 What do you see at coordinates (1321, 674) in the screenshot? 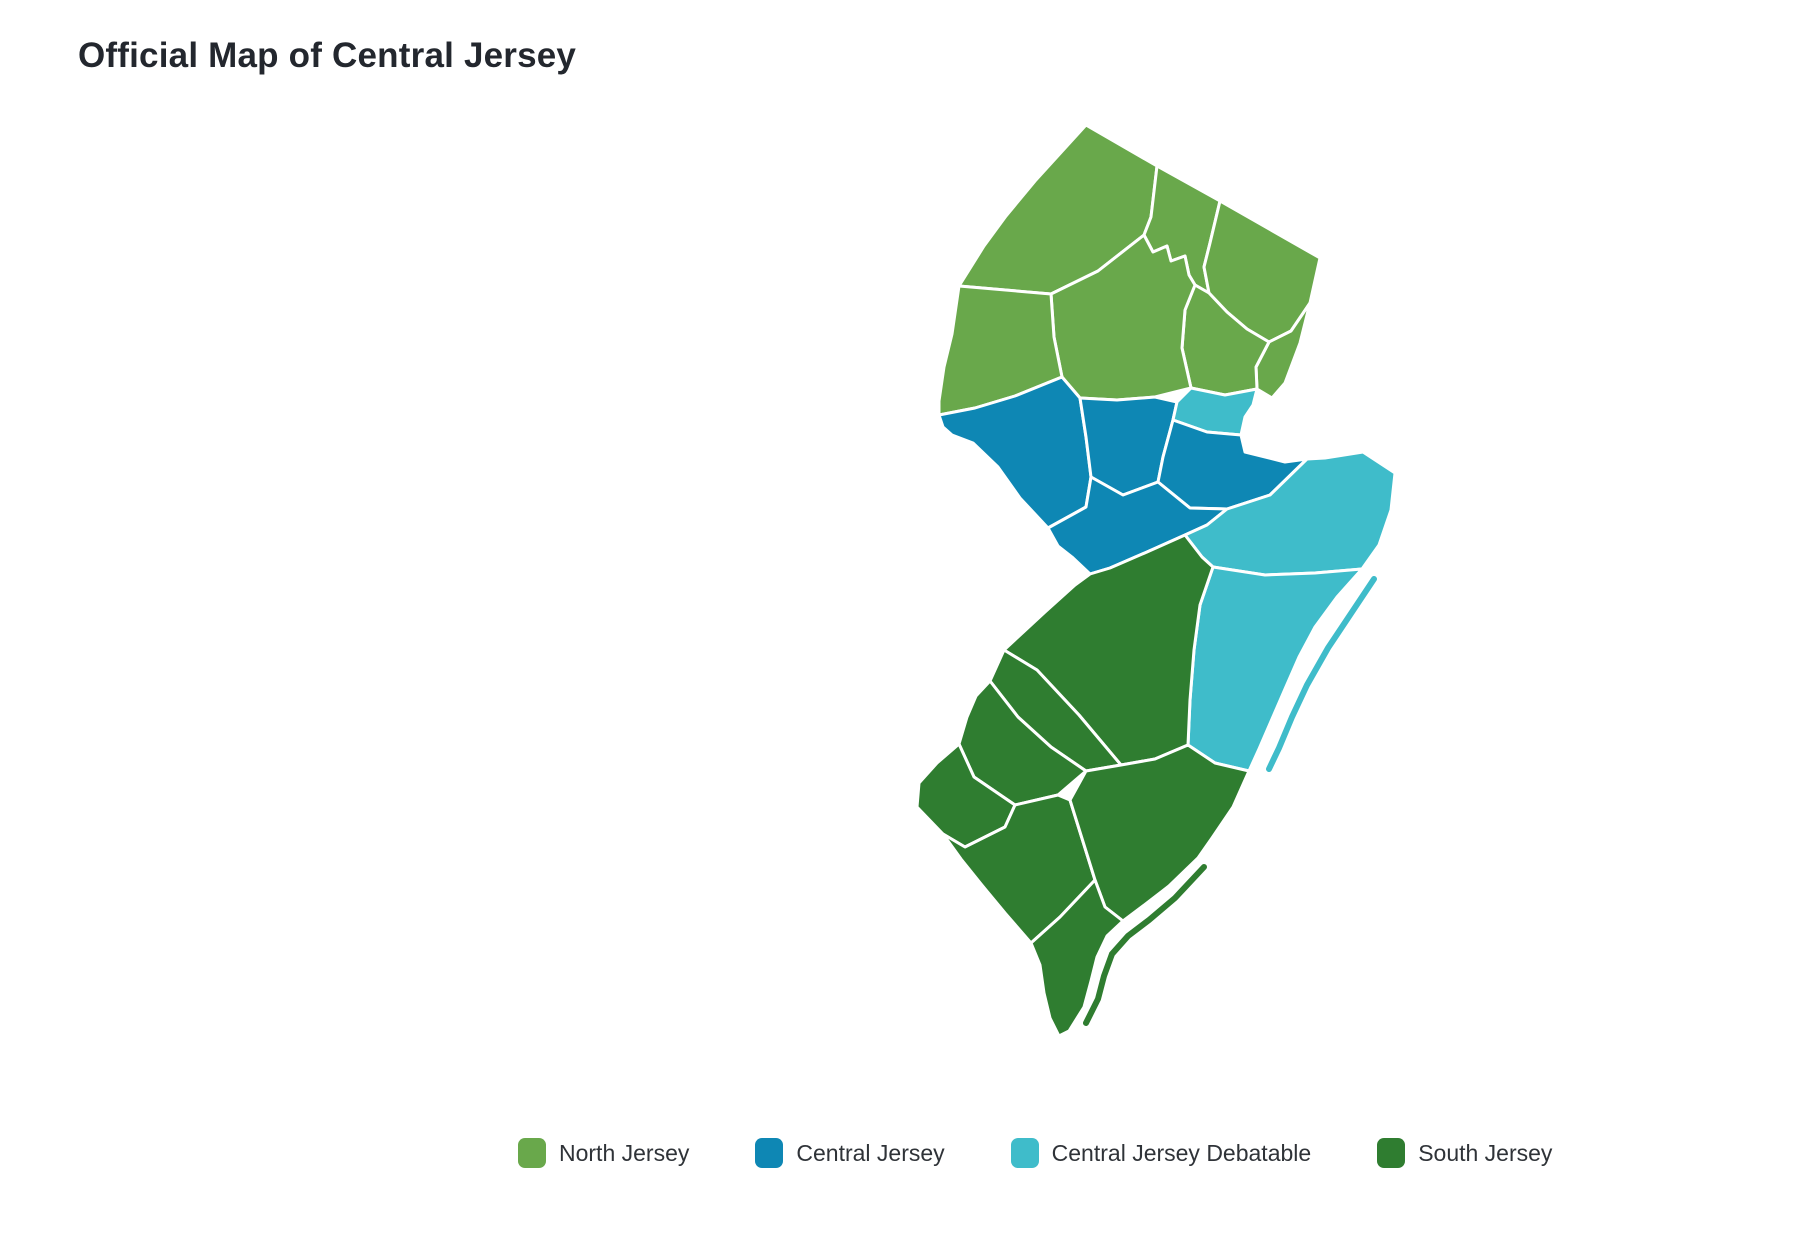
I see `barnegat-barrier-island` at bounding box center [1321, 674].